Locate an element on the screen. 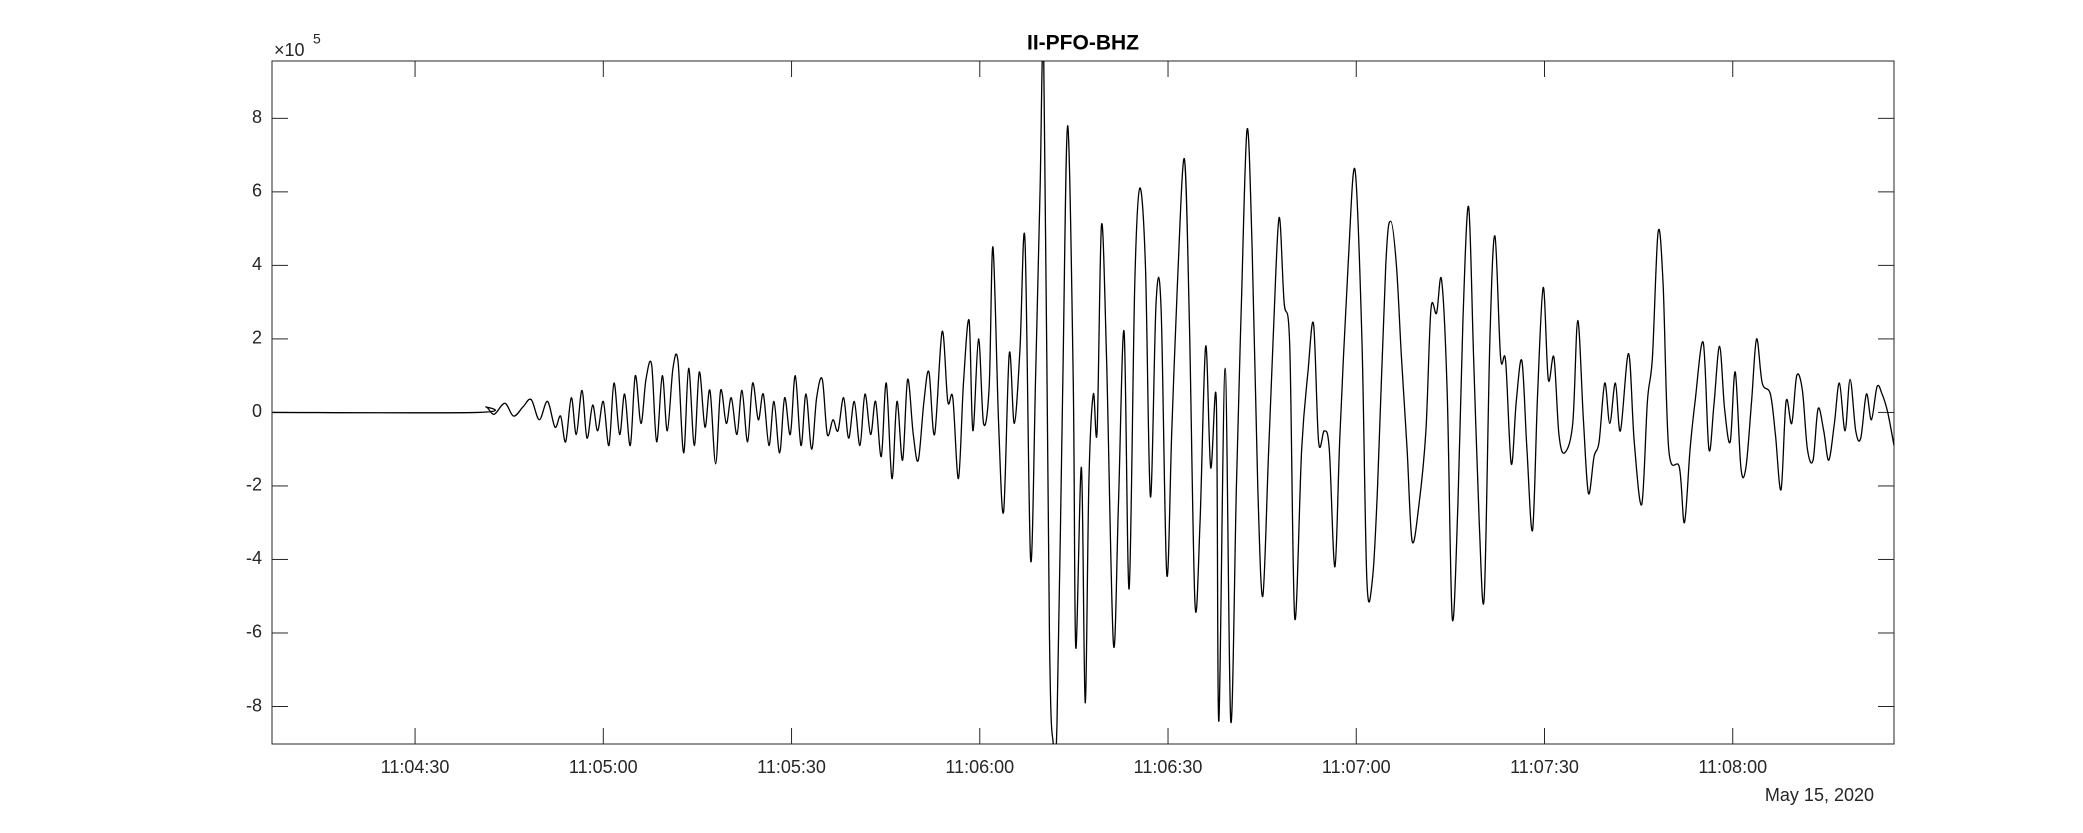 The height and width of the screenshot is (833, 2083). x-tick-label: 11:05:30 is located at coordinates (791, 767).